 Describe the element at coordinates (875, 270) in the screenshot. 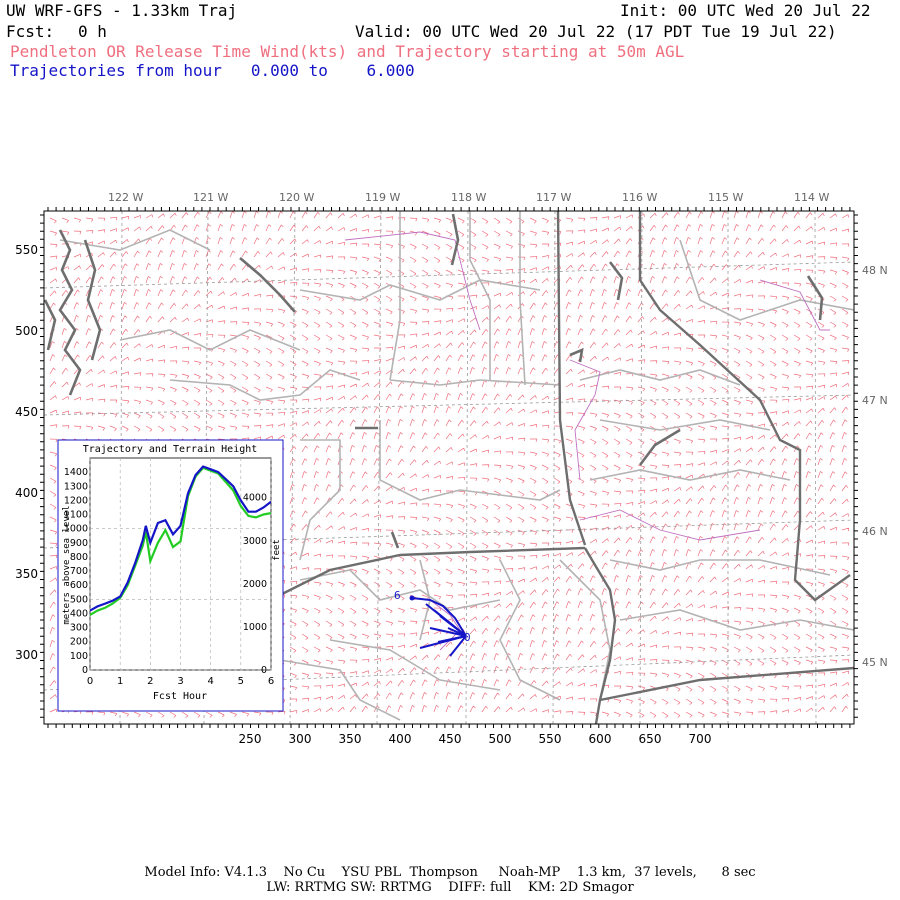

I see `lat-label: 48 N` at that location.